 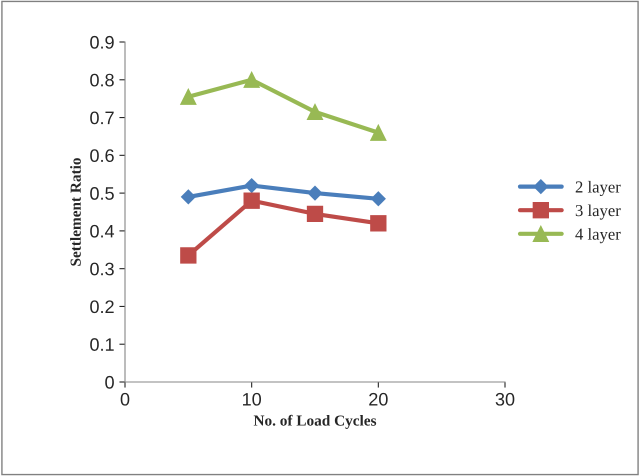 I want to click on y-tick-label: 0.3, so click(x=102, y=269).